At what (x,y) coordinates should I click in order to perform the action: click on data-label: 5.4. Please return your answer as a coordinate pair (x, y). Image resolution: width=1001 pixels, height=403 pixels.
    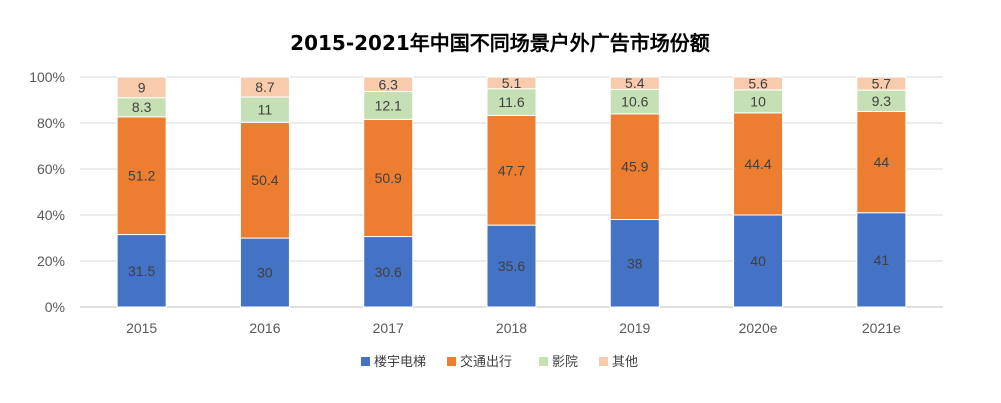
    Looking at the image, I should click on (635, 83).